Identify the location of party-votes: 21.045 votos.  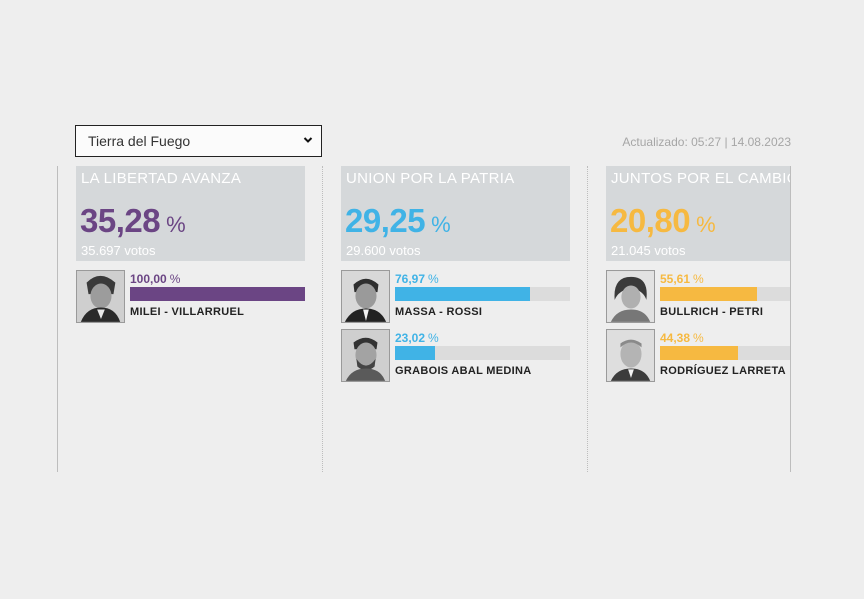
(648, 250).